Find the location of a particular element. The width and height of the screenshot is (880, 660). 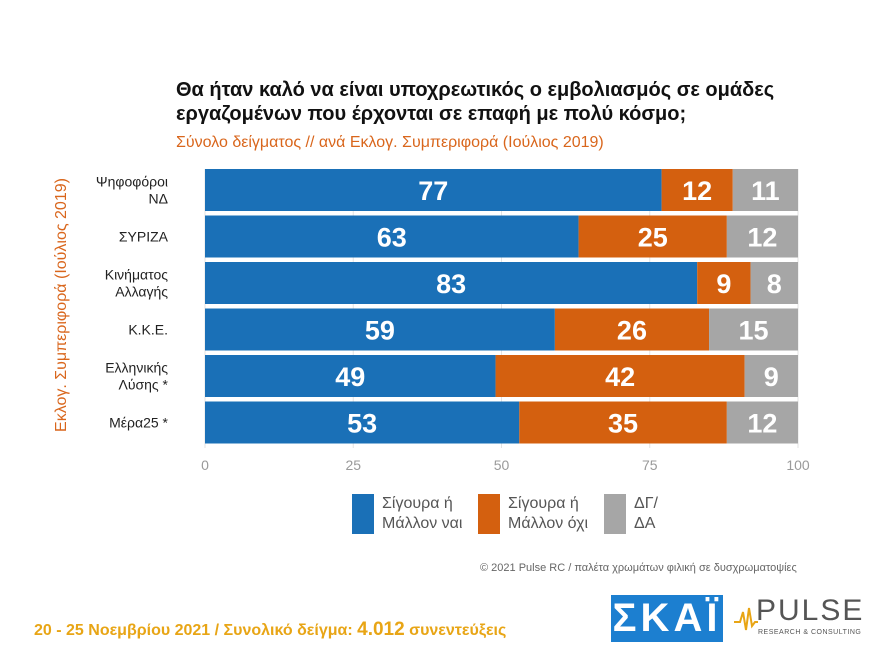

data-label-3-2: 15 is located at coordinates (754, 331).